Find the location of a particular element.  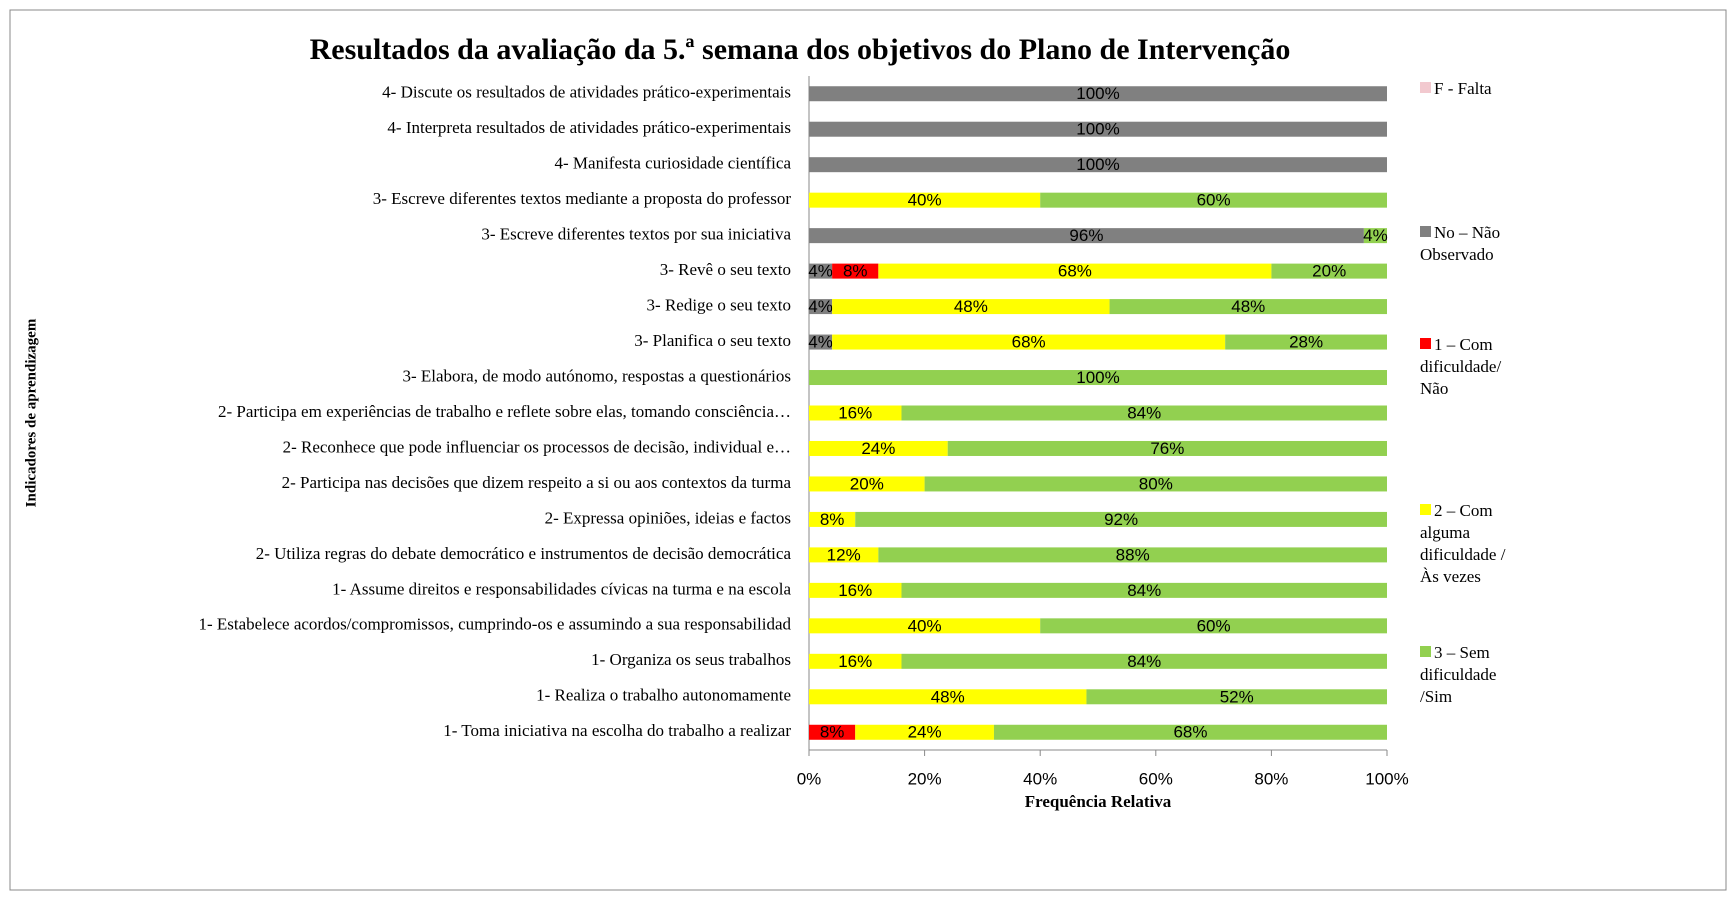

data-label: 76% is located at coordinates (1167, 448).